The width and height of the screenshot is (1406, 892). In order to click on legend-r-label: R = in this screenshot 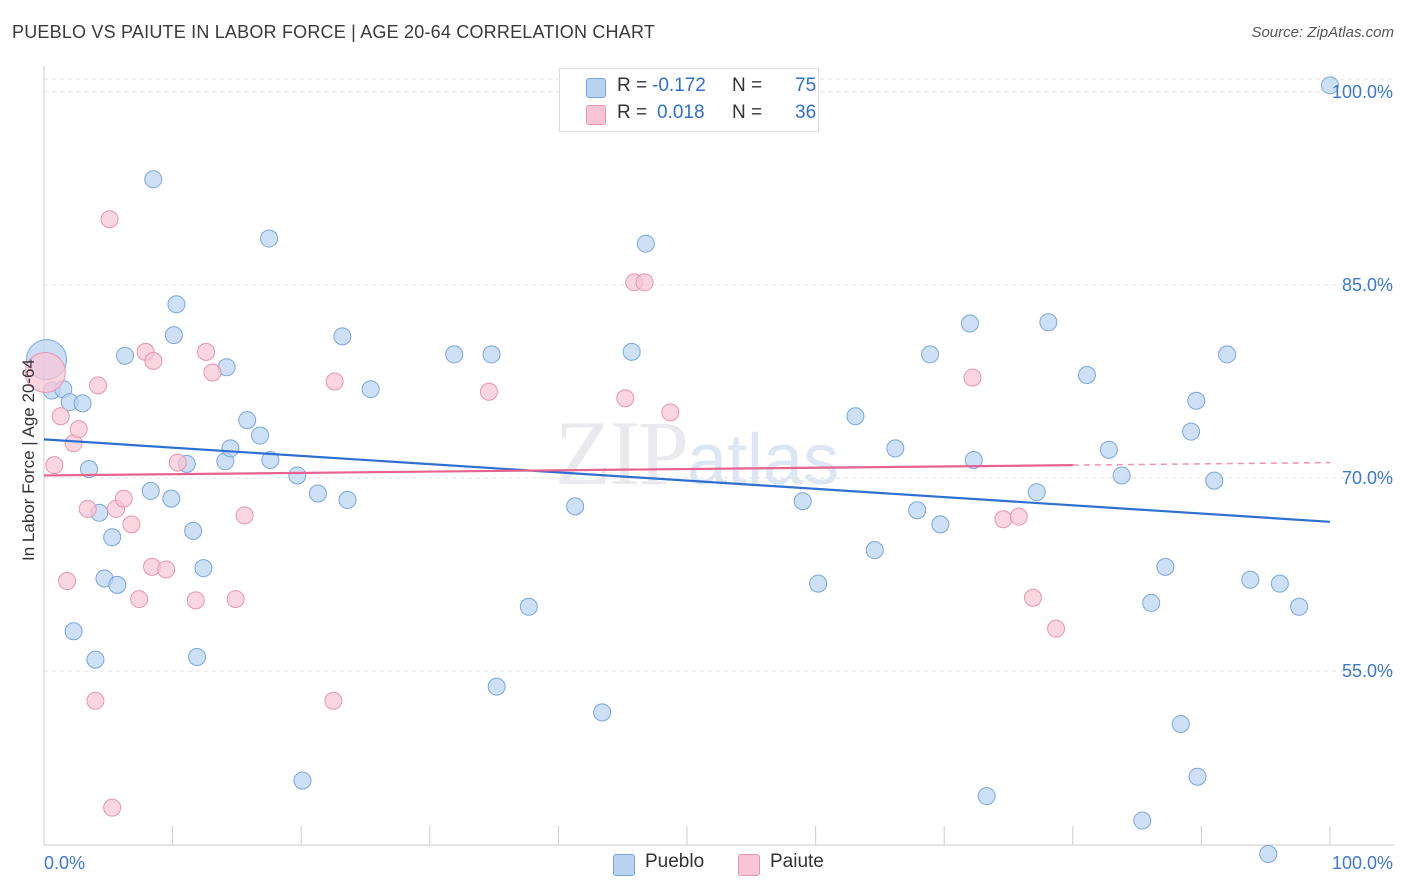, I will do `click(632, 112)`.